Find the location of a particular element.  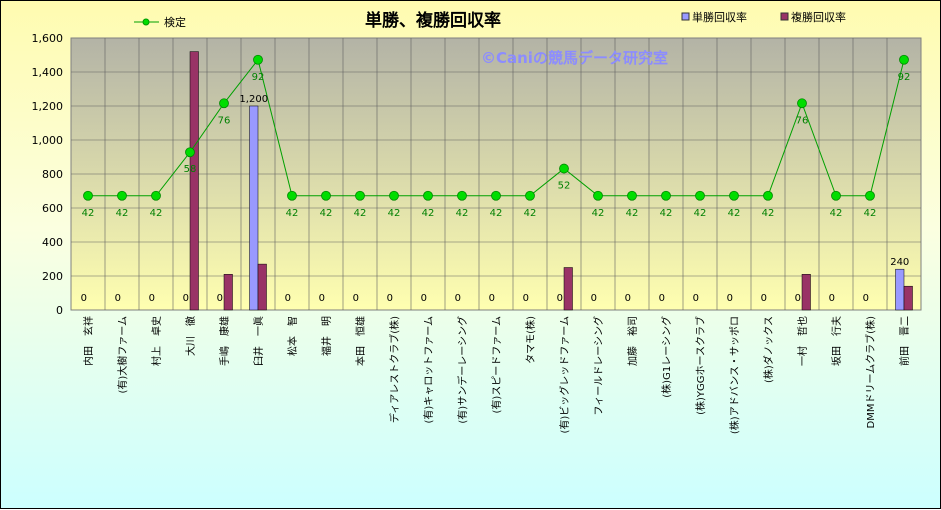

chart-title: 単勝、複勝回収率 is located at coordinates (433, 20).